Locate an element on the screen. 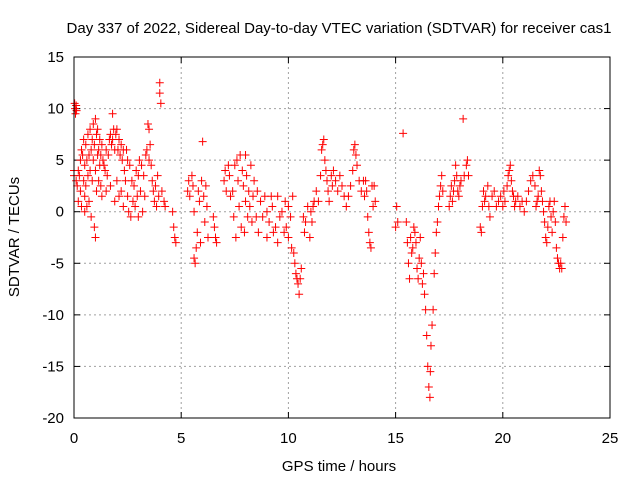  y-tick-label: 15 is located at coordinates (55, 57).